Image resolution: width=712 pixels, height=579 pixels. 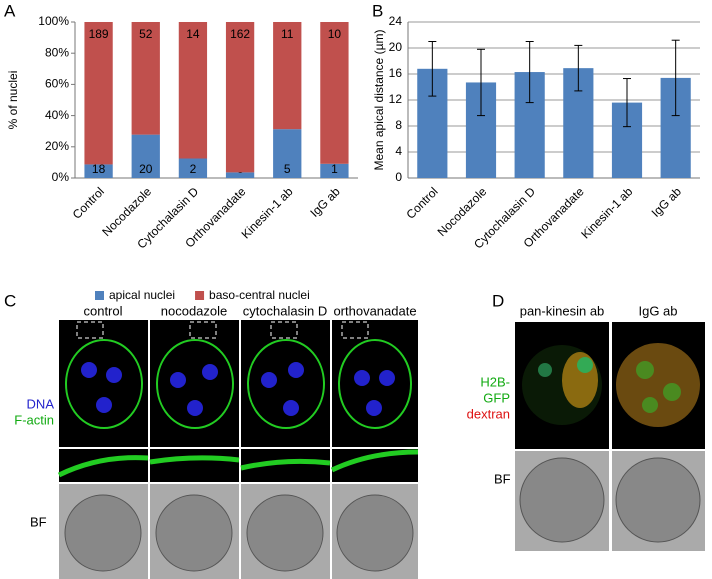 What do you see at coordinates (495, 381) in the screenshot?
I see `row-label: H2B-` at bounding box center [495, 381].